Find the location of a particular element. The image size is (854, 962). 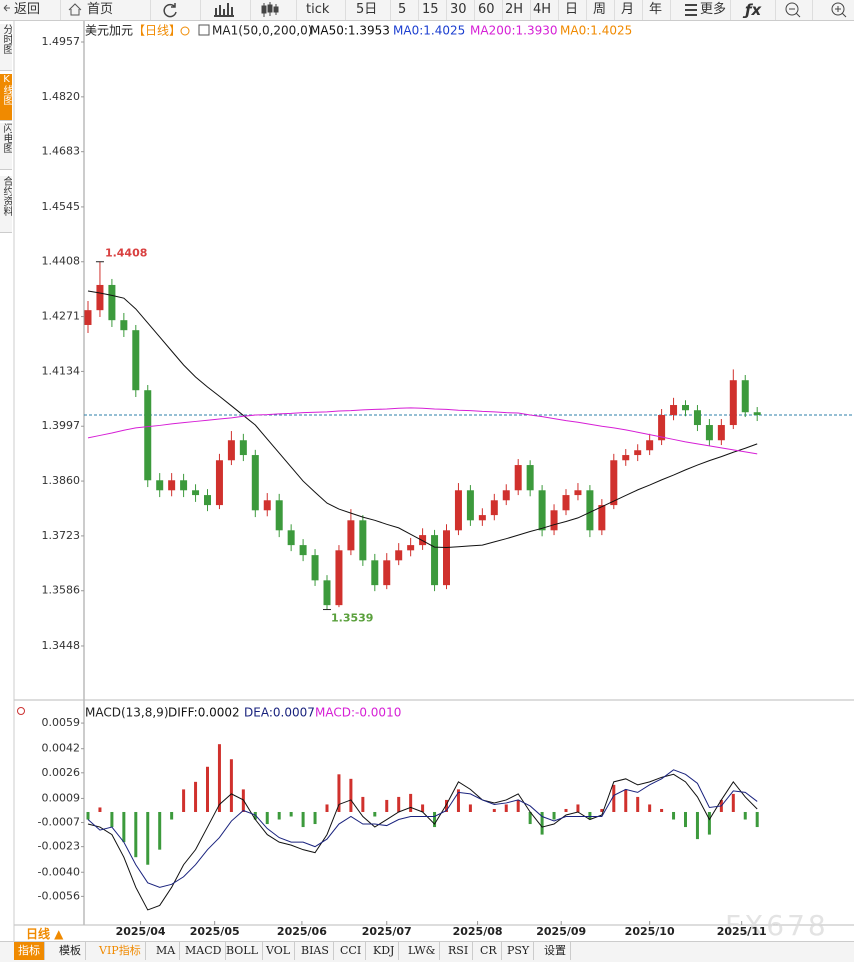

sidebar-tab: 闪电图 is located at coordinates (6, 146).